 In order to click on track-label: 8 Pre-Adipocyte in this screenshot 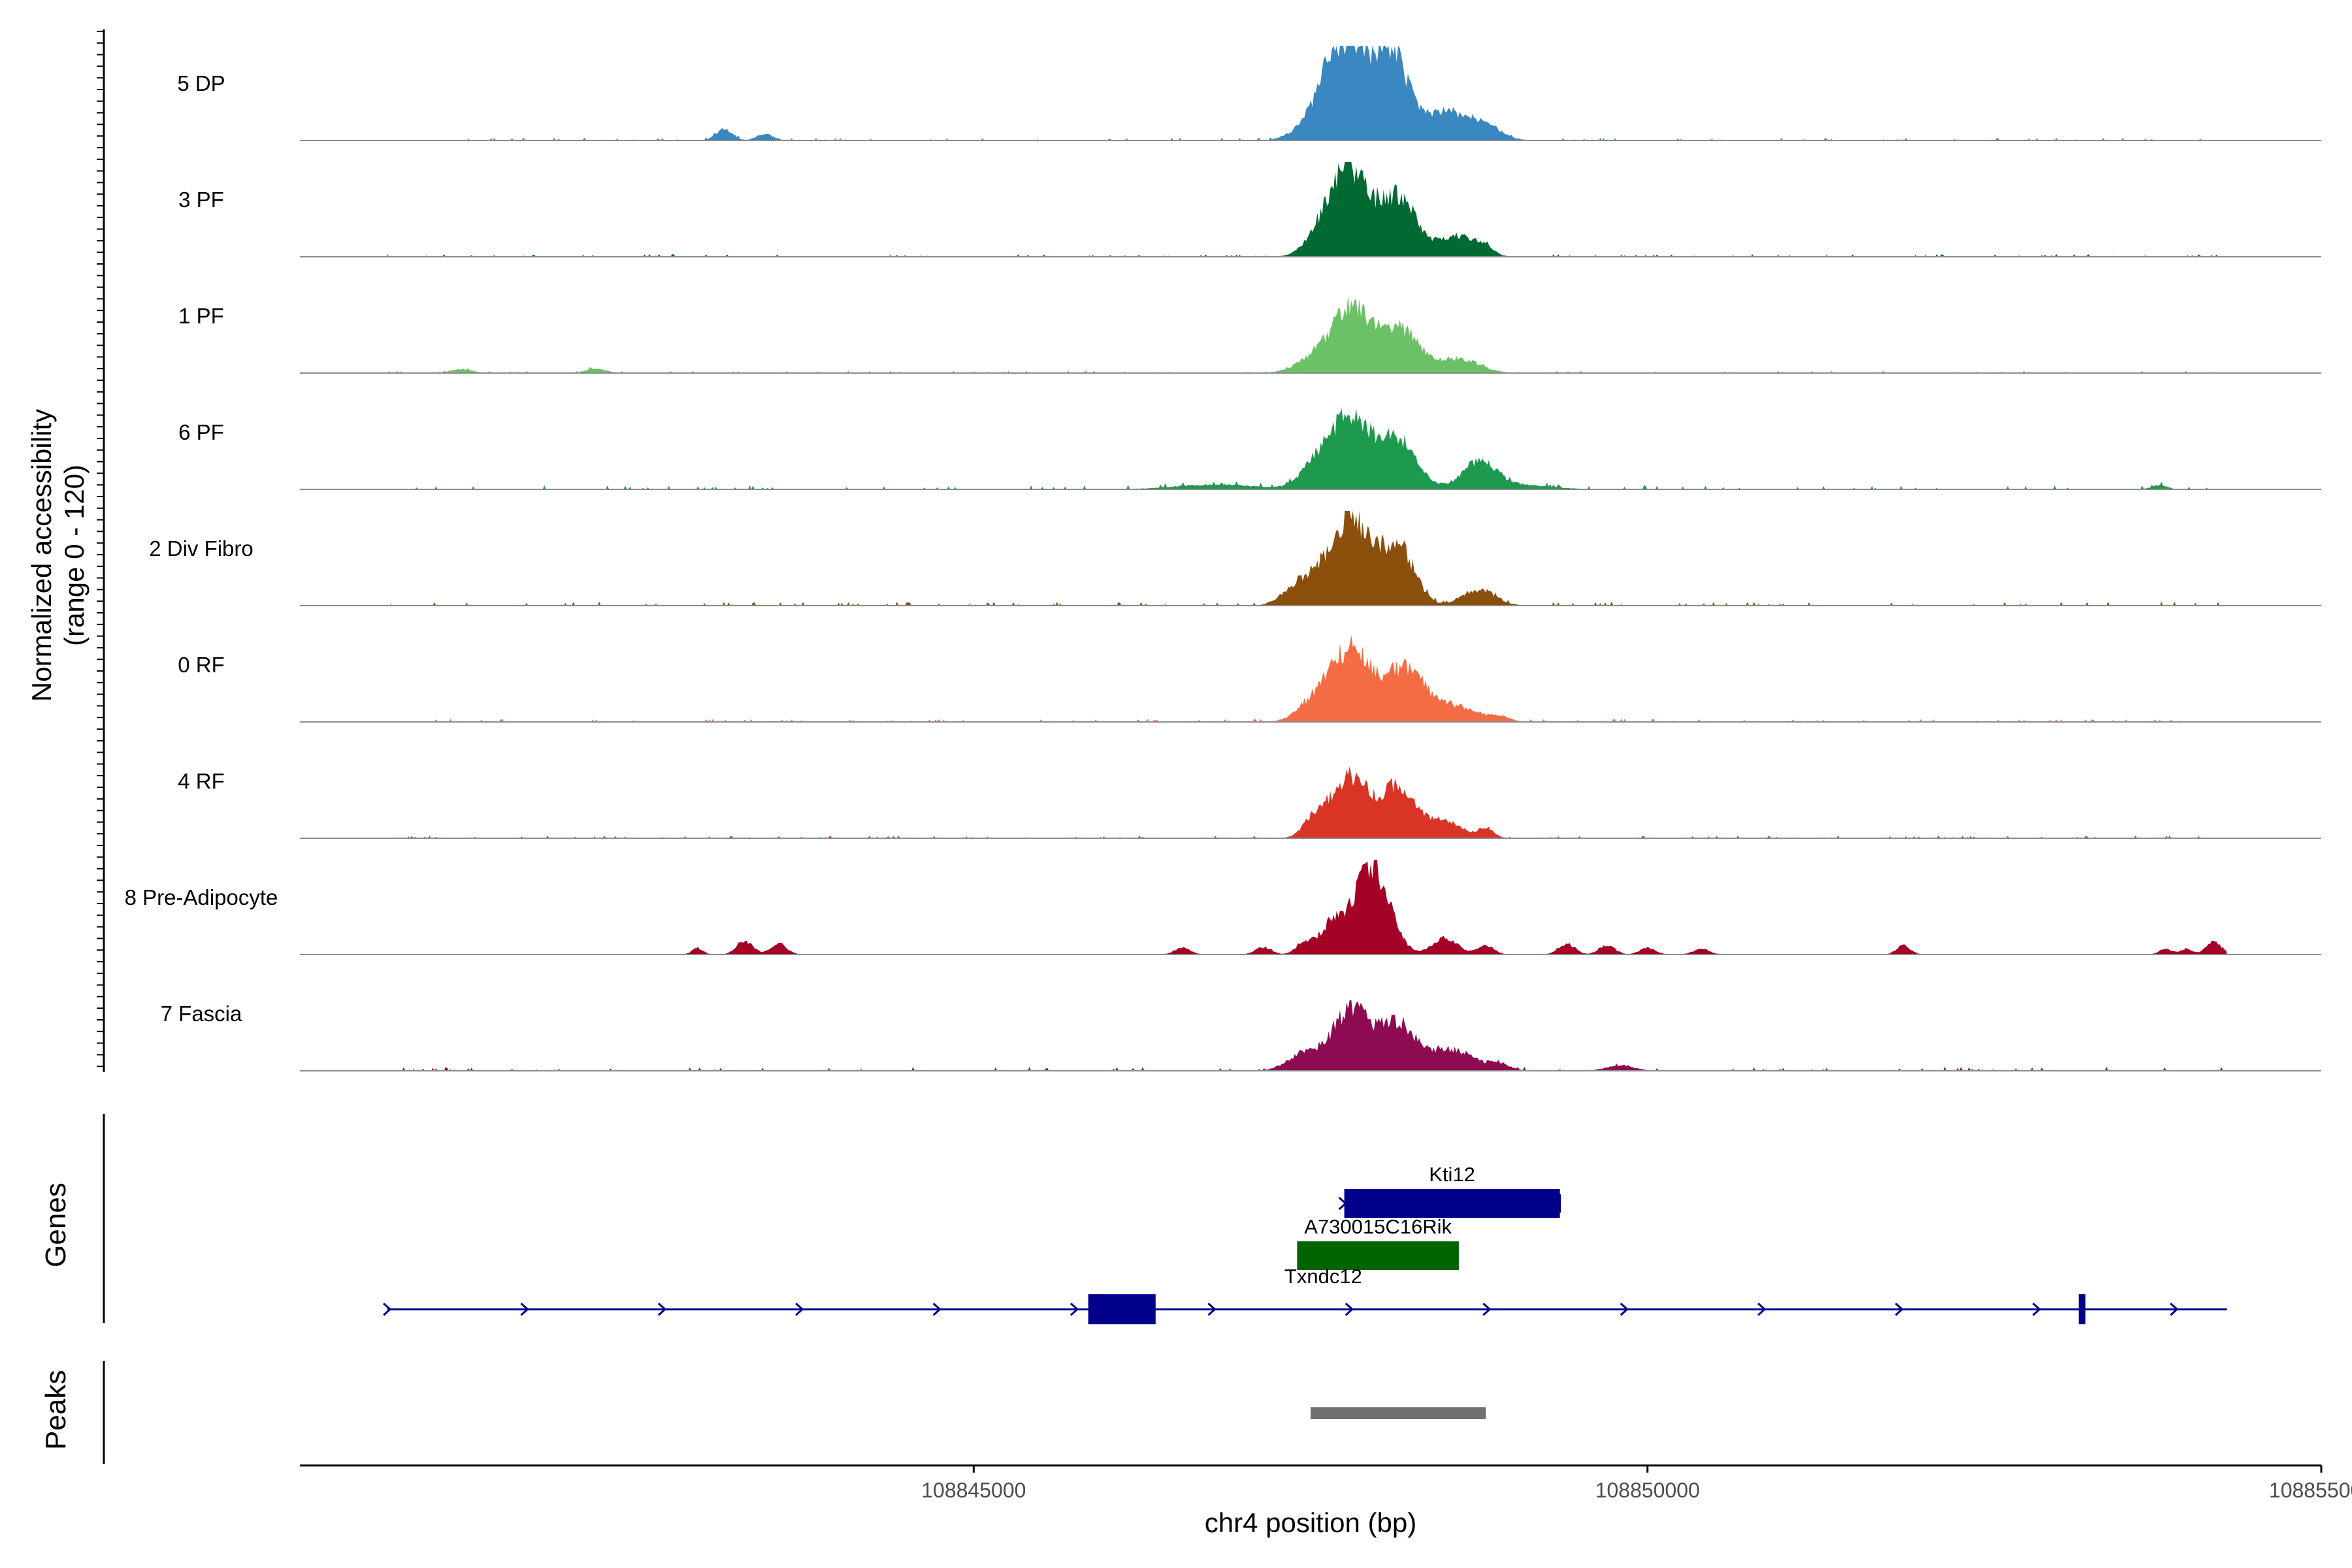, I will do `click(201, 897)`.